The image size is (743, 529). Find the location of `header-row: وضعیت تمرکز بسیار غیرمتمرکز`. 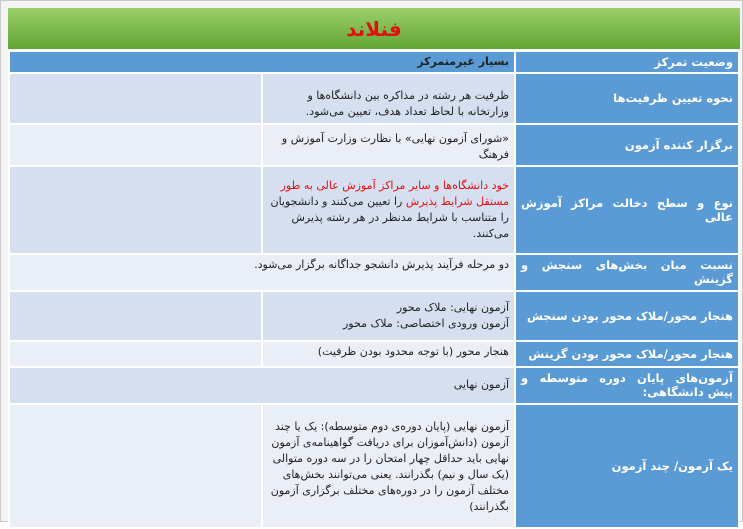

header-row: وضعیت تمرکز بسیار غیرمتمرکز is located at coordinates (374, 62).